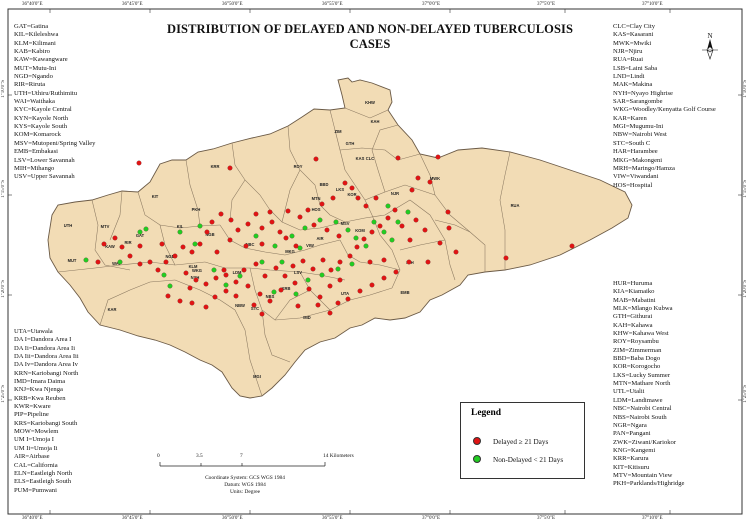  What do you see at coordinates (155, 196) in the screenshot?
I see `ward-label-kit: KIT` at bounding box center [155, 196].